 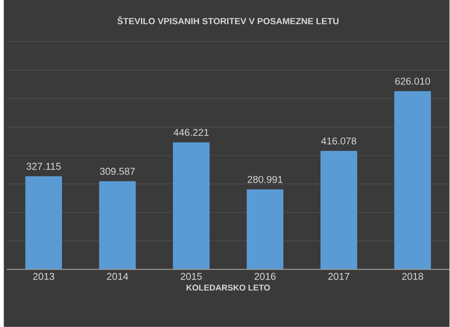 What do you see at coordinates (339, 276) in the screenshot?
I see `x-tick-label: 2017` at bounding box center [339, 276].